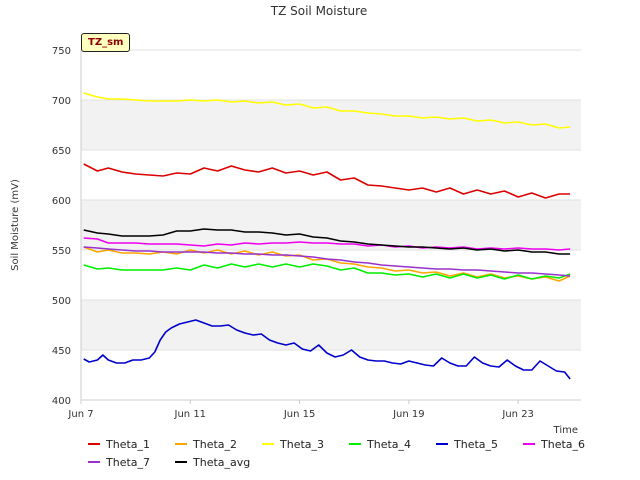 Image resolution: width=640 pixels, height=480 pixels. I want to click on y-tick-label: 600, so click(61, 201).